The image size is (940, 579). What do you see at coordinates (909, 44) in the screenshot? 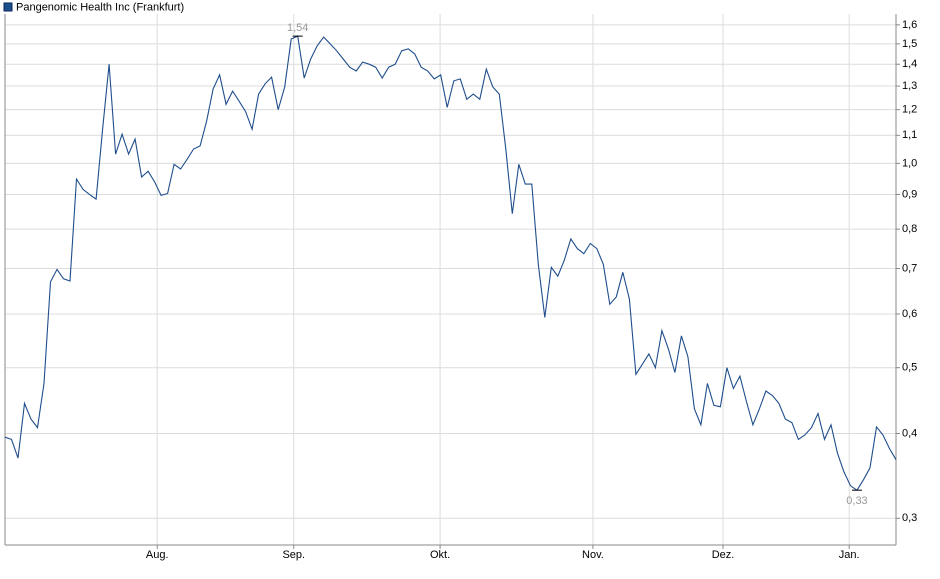
I see `y-tick-label: 1,5` at bounding box center [909, 44].